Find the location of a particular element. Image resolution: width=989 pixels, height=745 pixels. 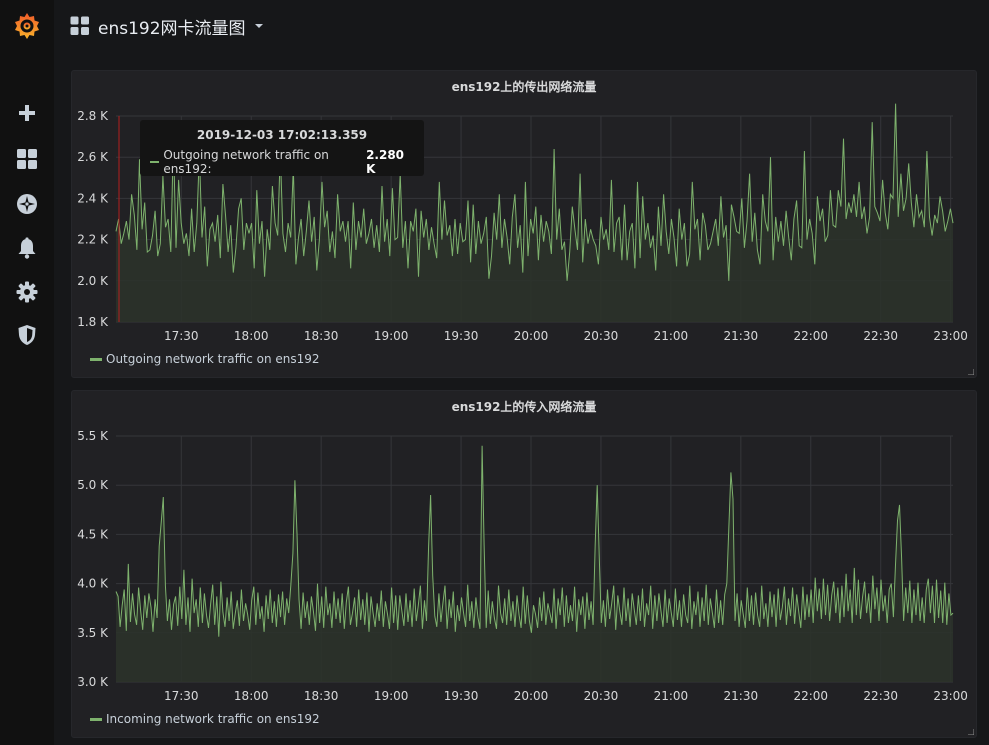

explore-icon is located at coordinates (27, 204).